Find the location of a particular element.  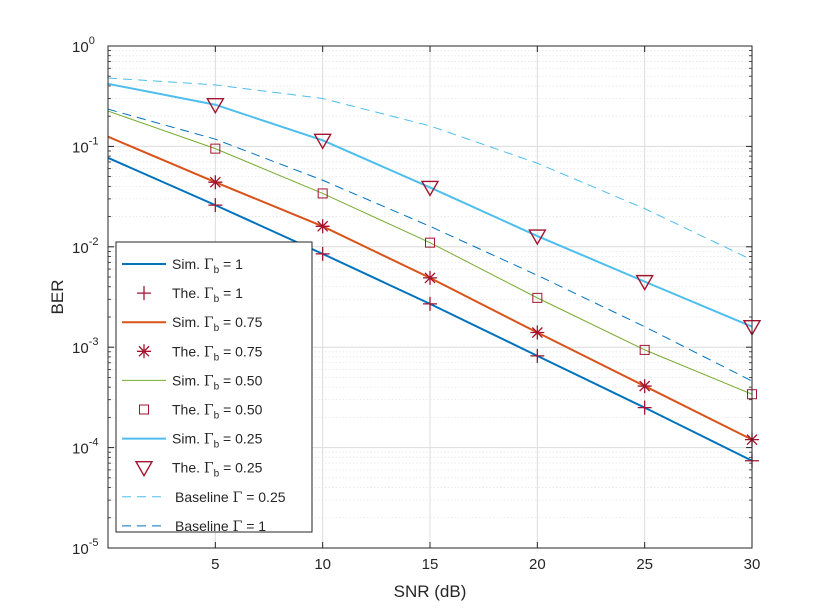

legend-item-baseline-025: Baseline Γ = 0.25 is located at coordinates (204, 497).